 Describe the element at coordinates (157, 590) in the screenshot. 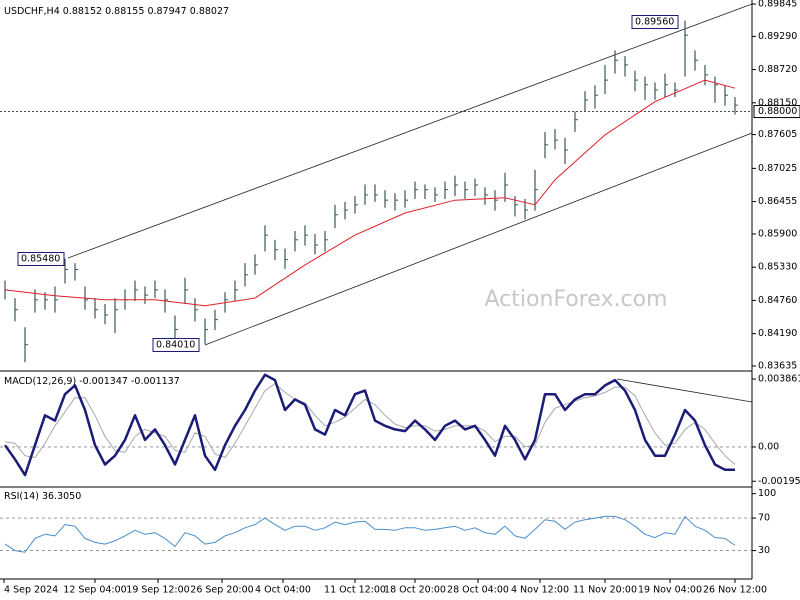

I see `x-tick-label: 19 Sep 12:00` at that location.